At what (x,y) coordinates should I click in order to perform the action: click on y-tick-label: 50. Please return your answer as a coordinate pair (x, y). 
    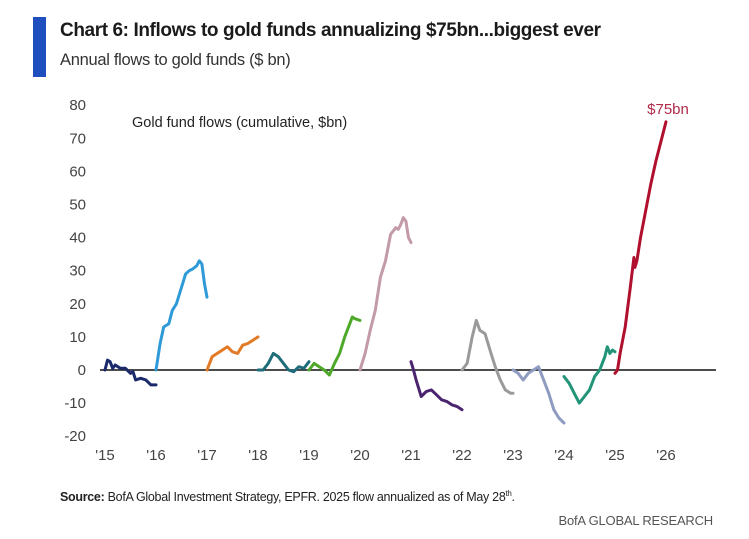
    Looking at the image, I should click on (77, 205).